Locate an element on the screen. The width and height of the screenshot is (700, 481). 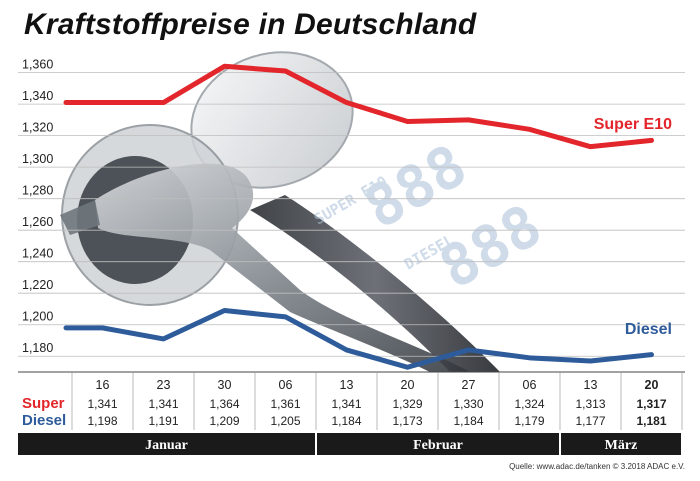
y-tick-label: 1,360 is located at coordinates (37, 65).